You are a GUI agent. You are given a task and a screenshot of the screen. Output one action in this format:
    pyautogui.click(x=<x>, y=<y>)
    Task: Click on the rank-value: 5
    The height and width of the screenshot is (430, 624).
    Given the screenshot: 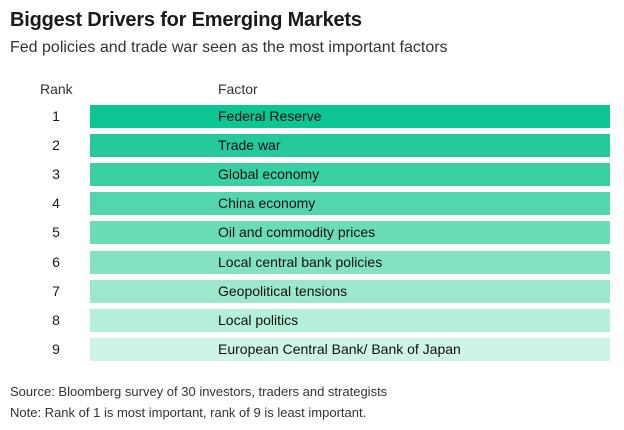 What is the action you would take?
    pyautogui.click(x=56, y=232)
    